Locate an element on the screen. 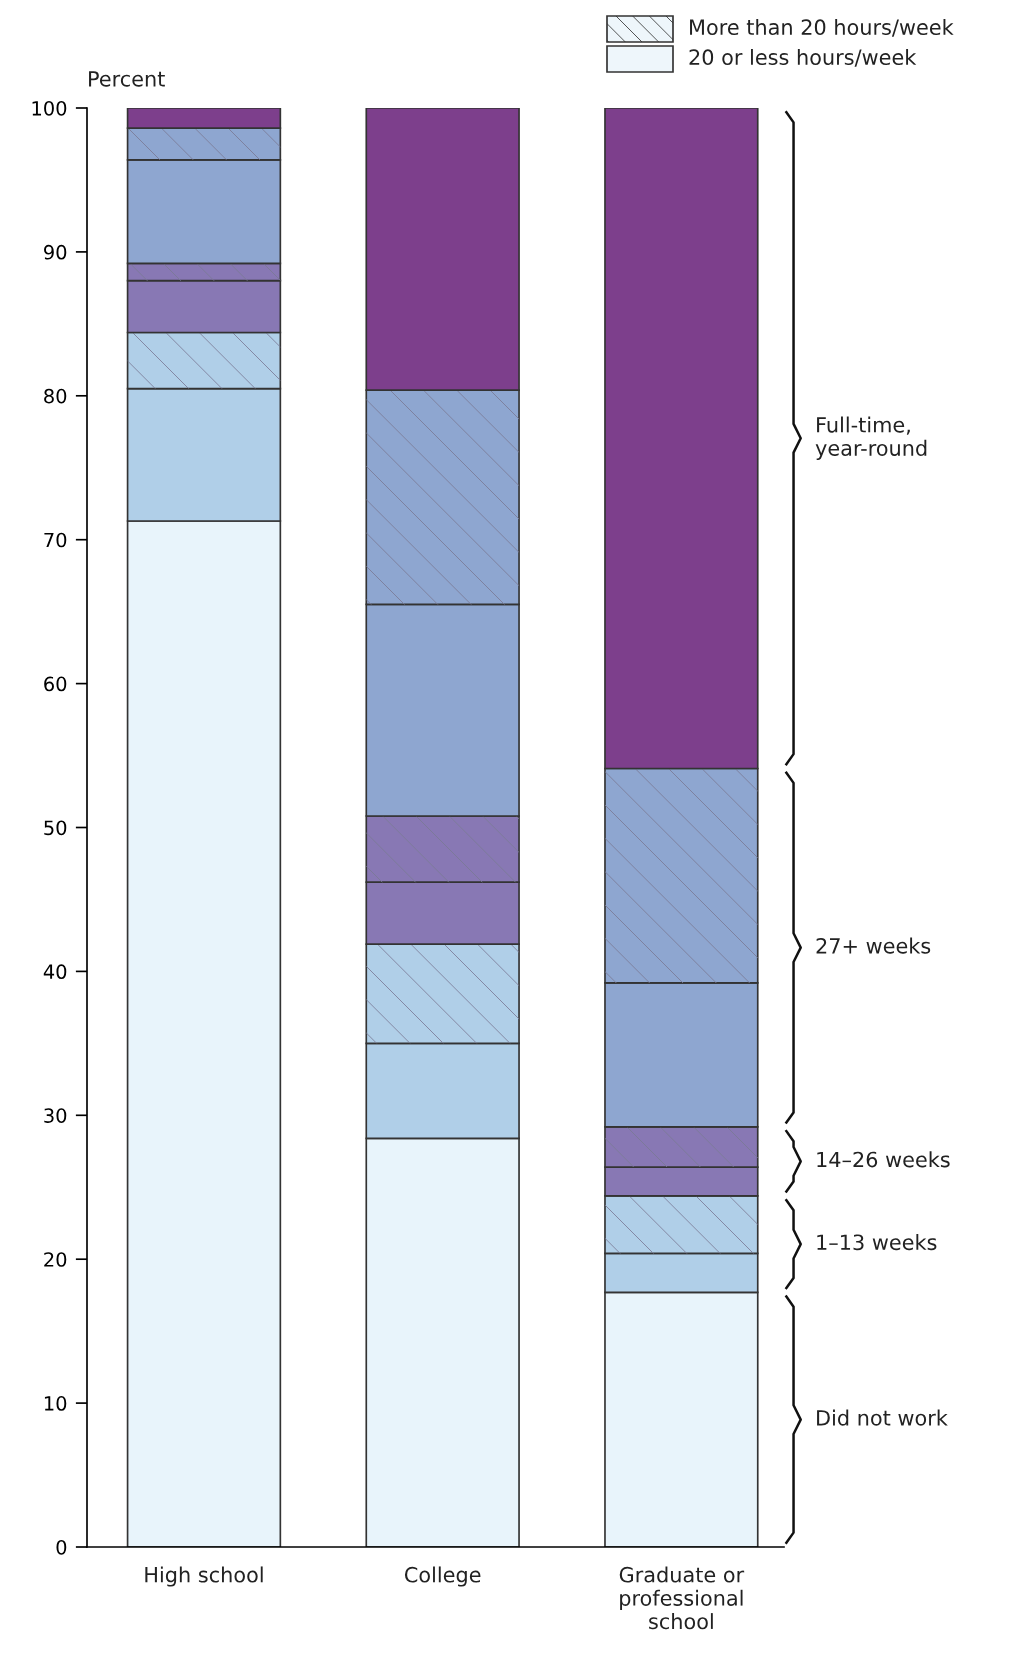 Image resolution: width=1035 pixels, height=1663 pixels. y-tick-label: 100 is located at coordinates (49, 108).